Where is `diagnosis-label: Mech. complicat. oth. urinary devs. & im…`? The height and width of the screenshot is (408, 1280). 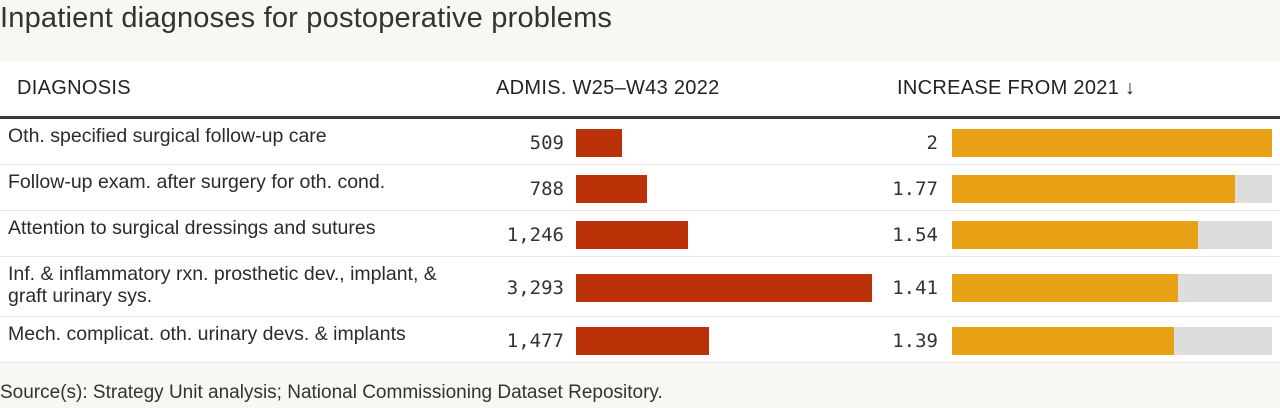
diagnosis-label: Mech. complicat. oth. urinary devs. & im… is located at coordinates (207, 334).